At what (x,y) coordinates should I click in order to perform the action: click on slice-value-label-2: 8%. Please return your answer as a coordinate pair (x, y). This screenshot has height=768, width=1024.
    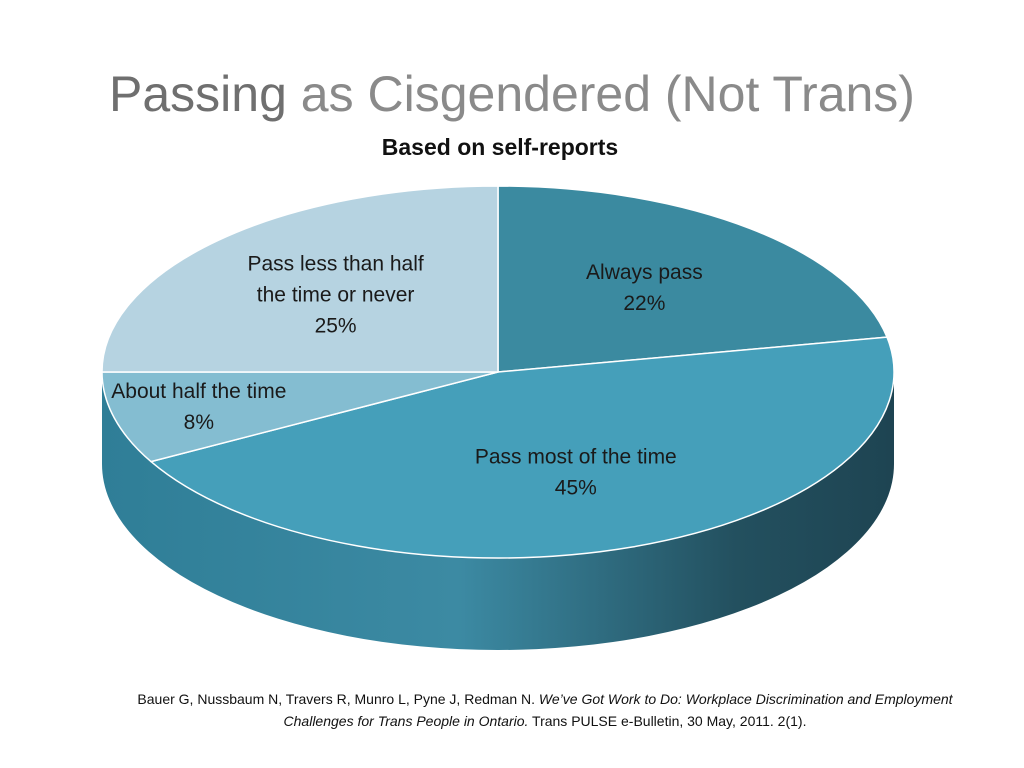
    Looking at the image, I should click on (199, 422).